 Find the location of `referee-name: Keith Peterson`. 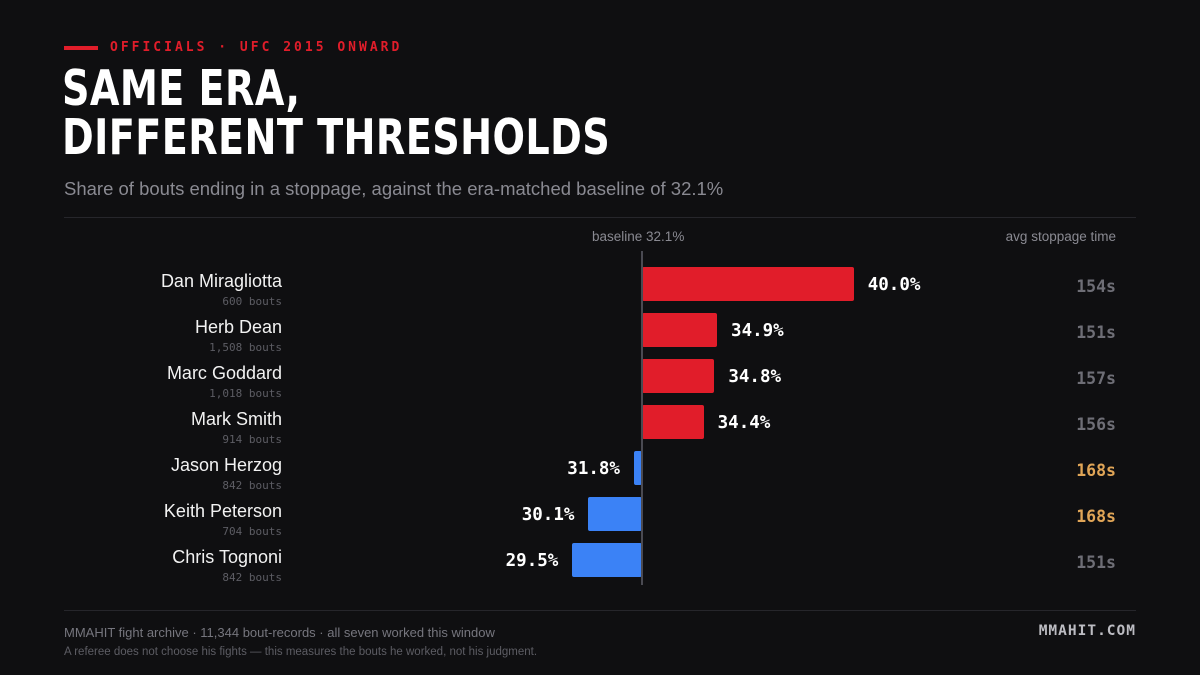

referee-name: Keith Peterson is located at coordinates (222, 511).